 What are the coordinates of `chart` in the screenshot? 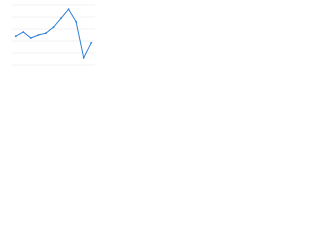 It's located at (53, 35).